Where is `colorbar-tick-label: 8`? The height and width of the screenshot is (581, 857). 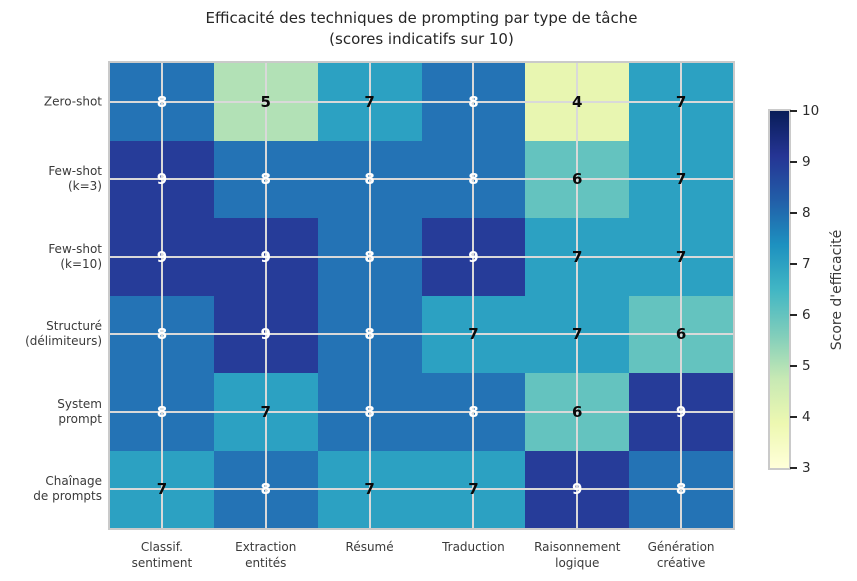 colorbar-tick-label: 8 is located at coordinates (806, 213).